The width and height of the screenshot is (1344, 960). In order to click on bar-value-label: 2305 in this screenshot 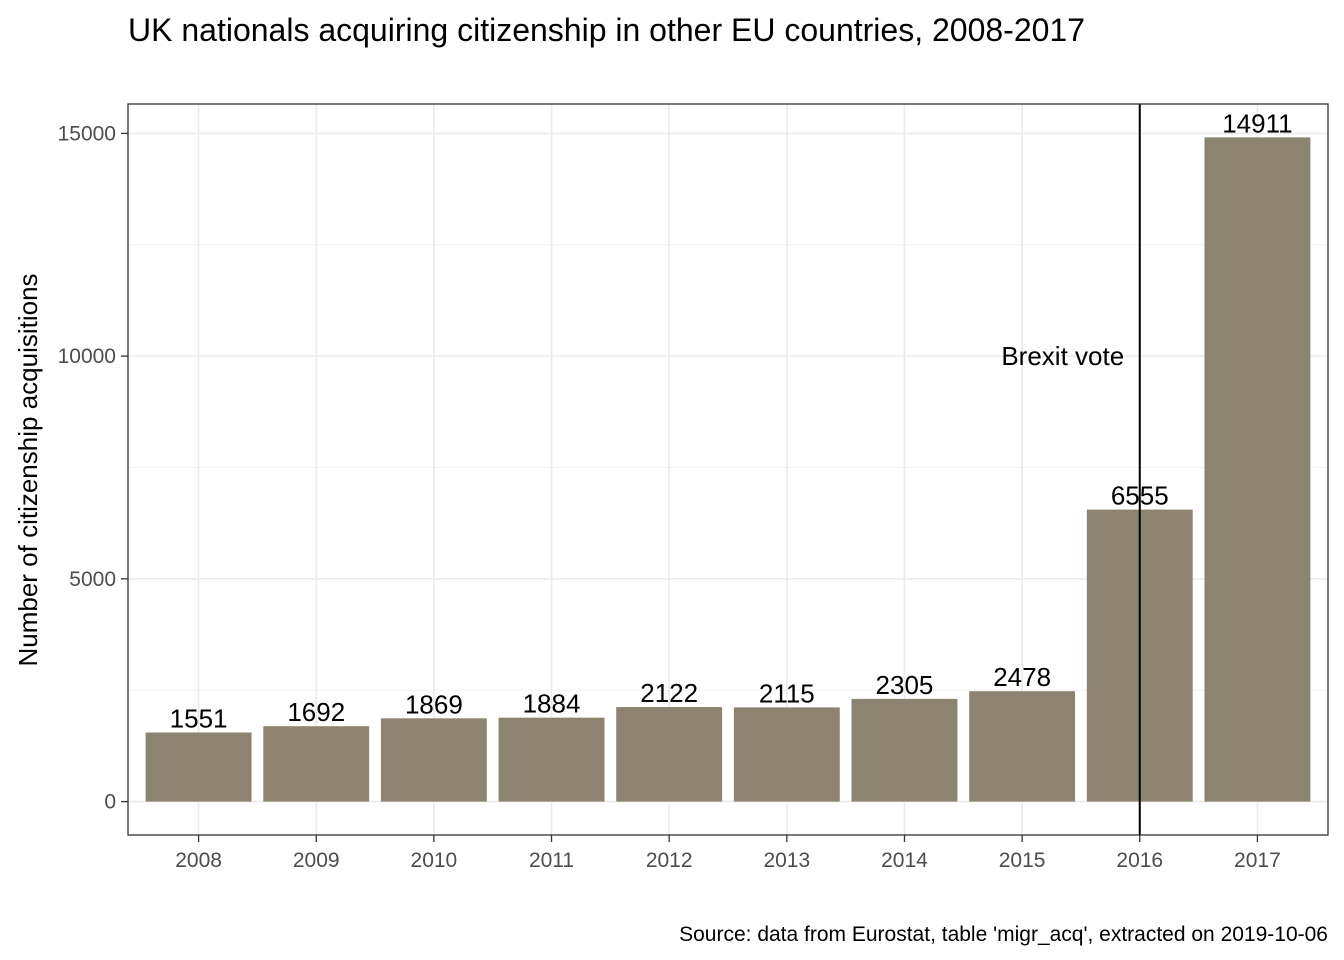, I will do `click(905, 685)`.